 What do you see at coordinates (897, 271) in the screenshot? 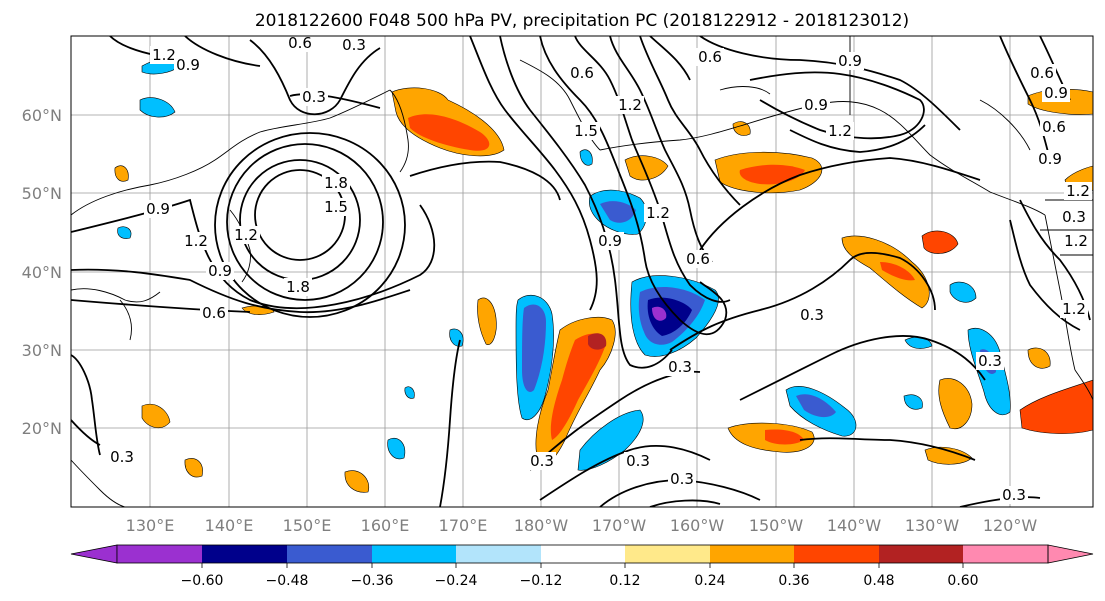
I see `precip-positive-east-pacific-1-core` at bounding box center [897, 271].